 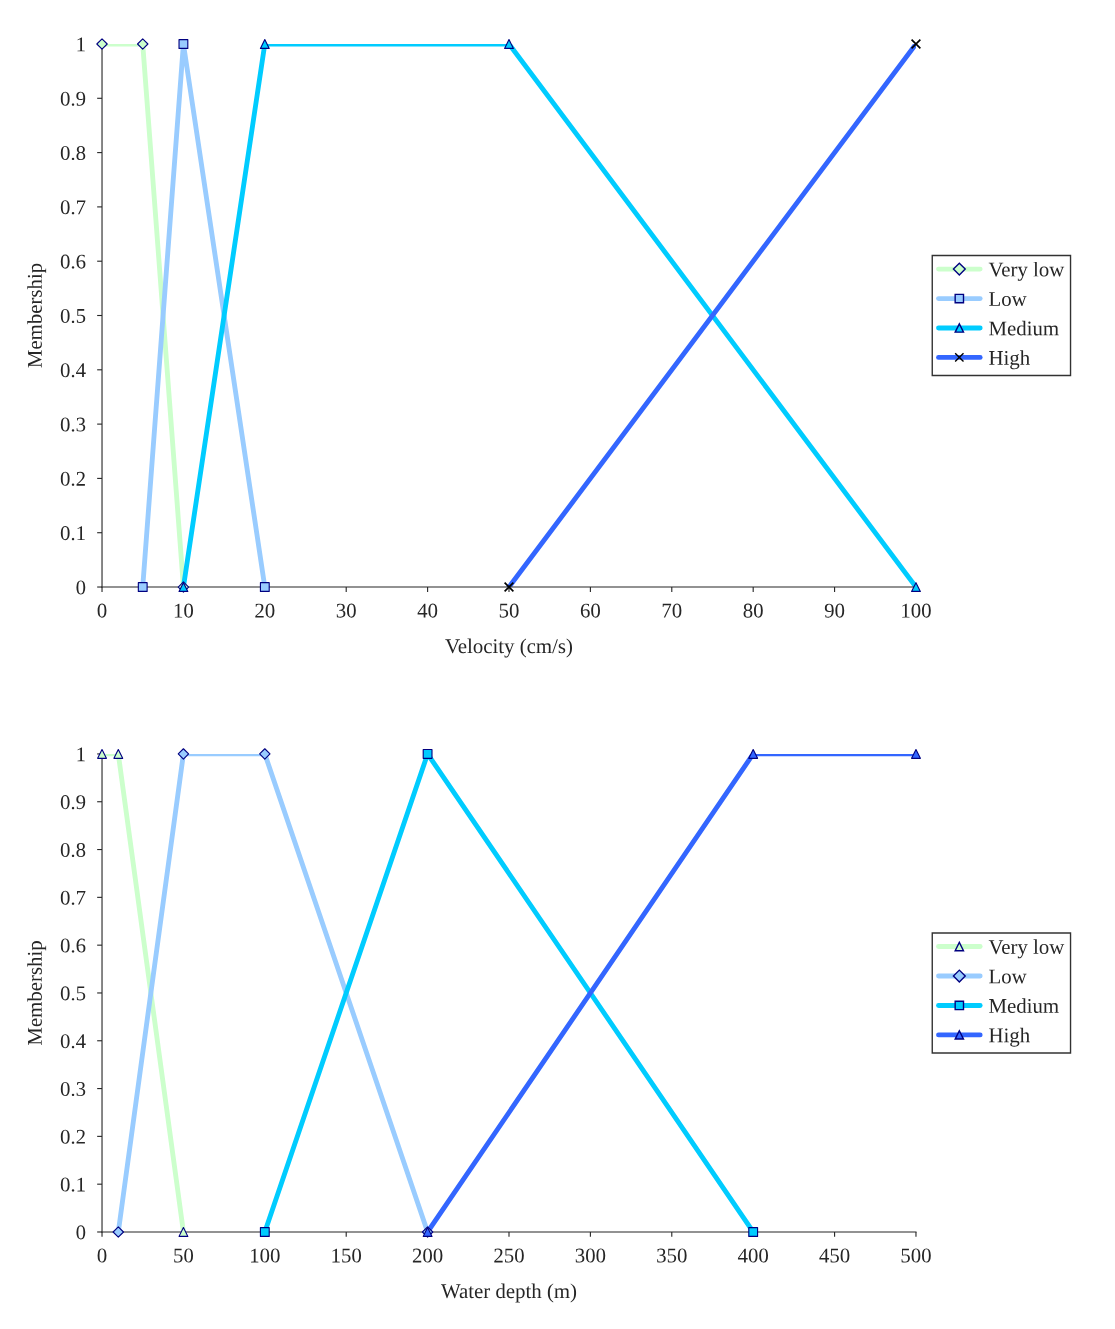 What do you see at coordinates (265, 610) in the screenshot?
I see `x-tick-label: 20` at bounding box center [265, 610].